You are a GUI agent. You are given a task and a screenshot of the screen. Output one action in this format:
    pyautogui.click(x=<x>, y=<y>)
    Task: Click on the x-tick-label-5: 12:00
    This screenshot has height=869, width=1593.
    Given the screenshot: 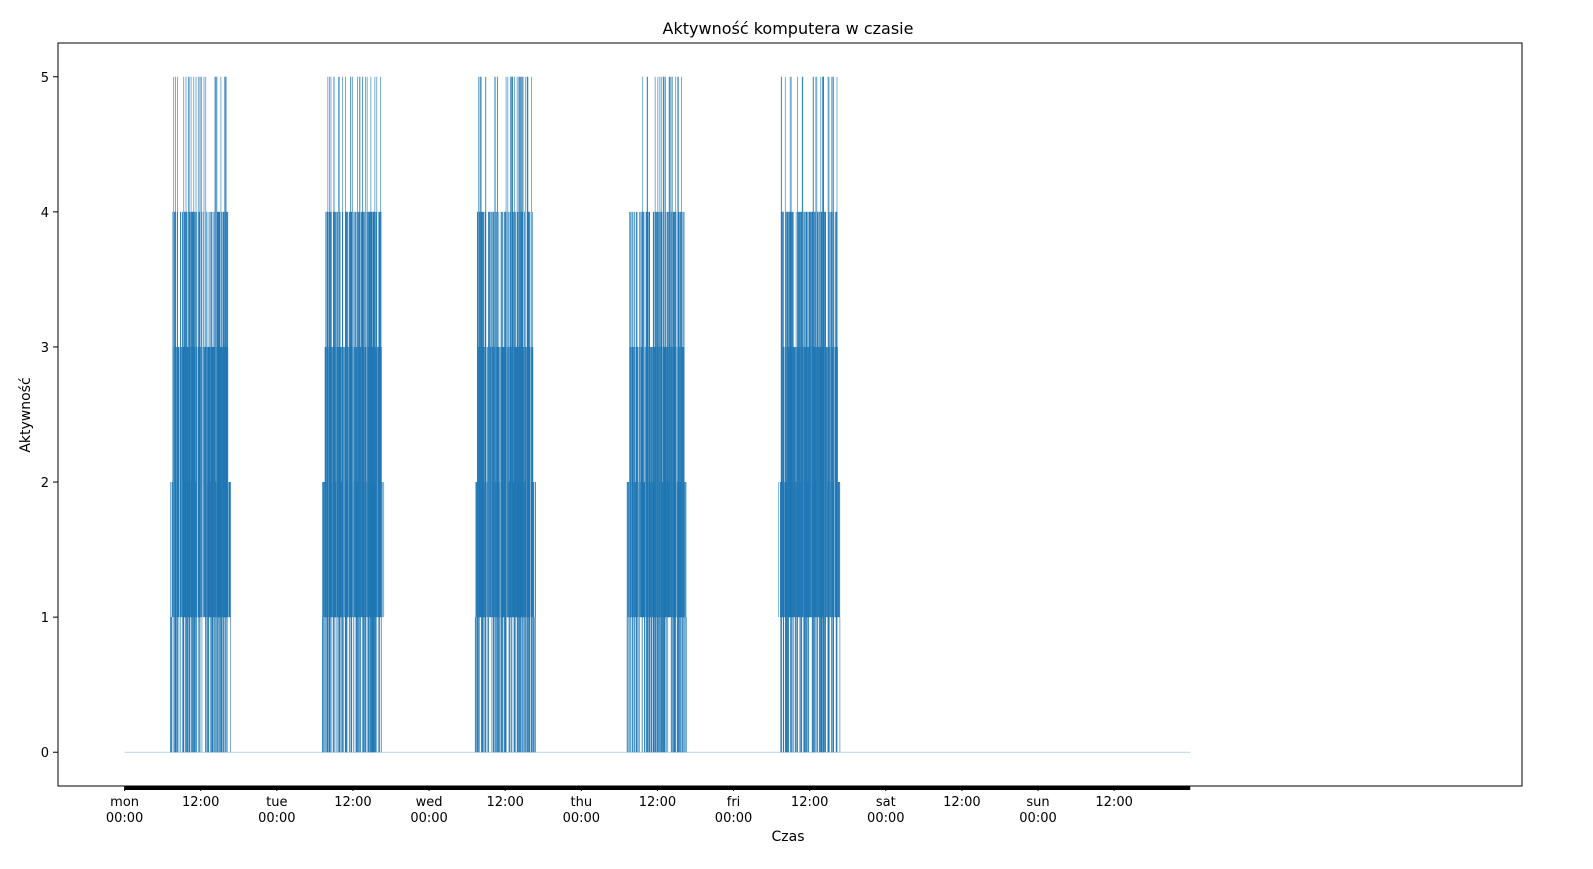 What is the action you would take?
    pyautogui.click(x=504, y=802)
    